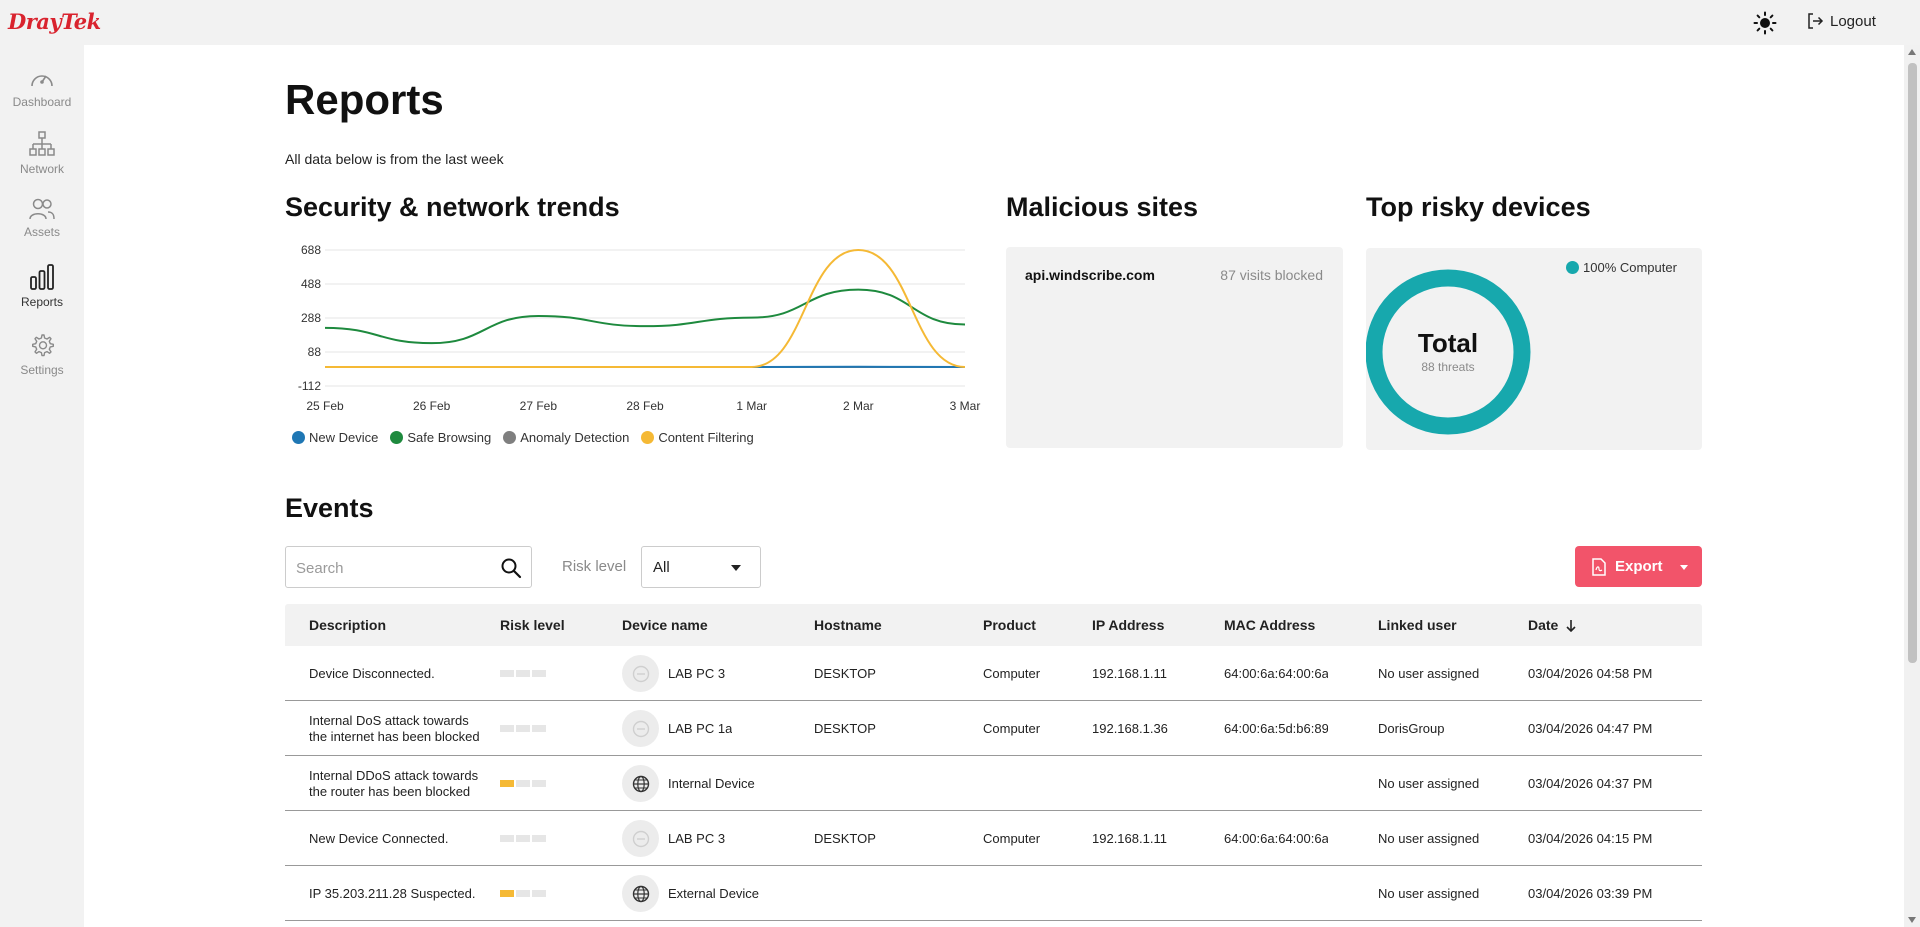 This screenshot has height=927, width=1920. I want to click on col-mac-address: MAC Address, so click(1270, 625).